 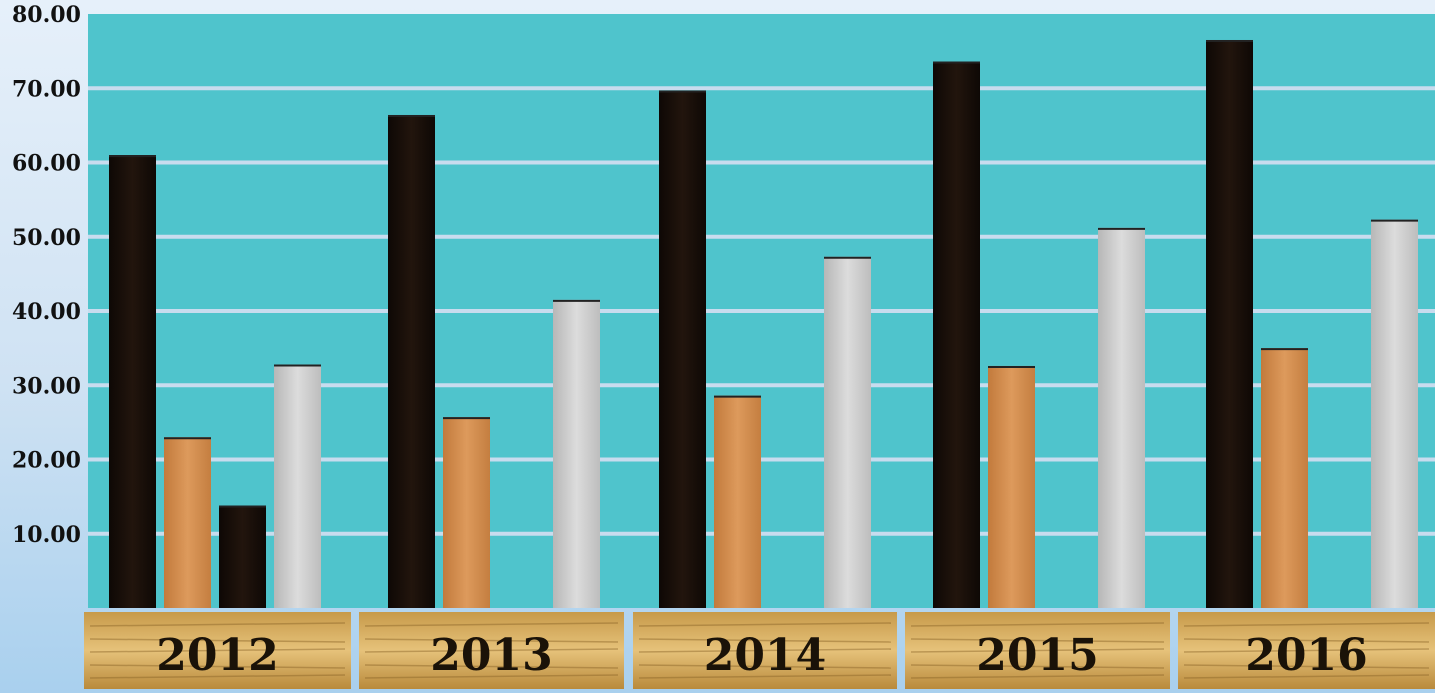 I want to click on bar-2012-s3, so click(x=242, y=556).